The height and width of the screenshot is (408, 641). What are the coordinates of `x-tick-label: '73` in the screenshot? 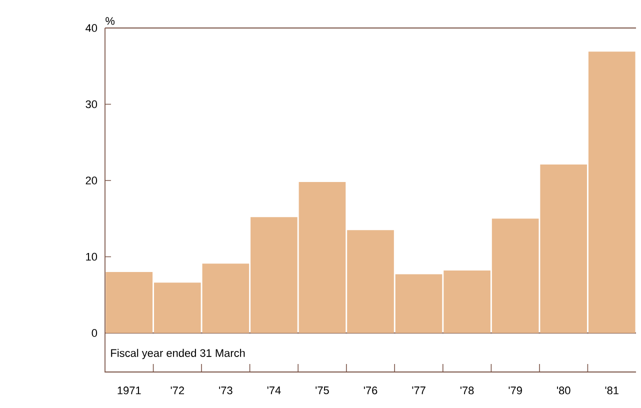 It's located at (225, 390).